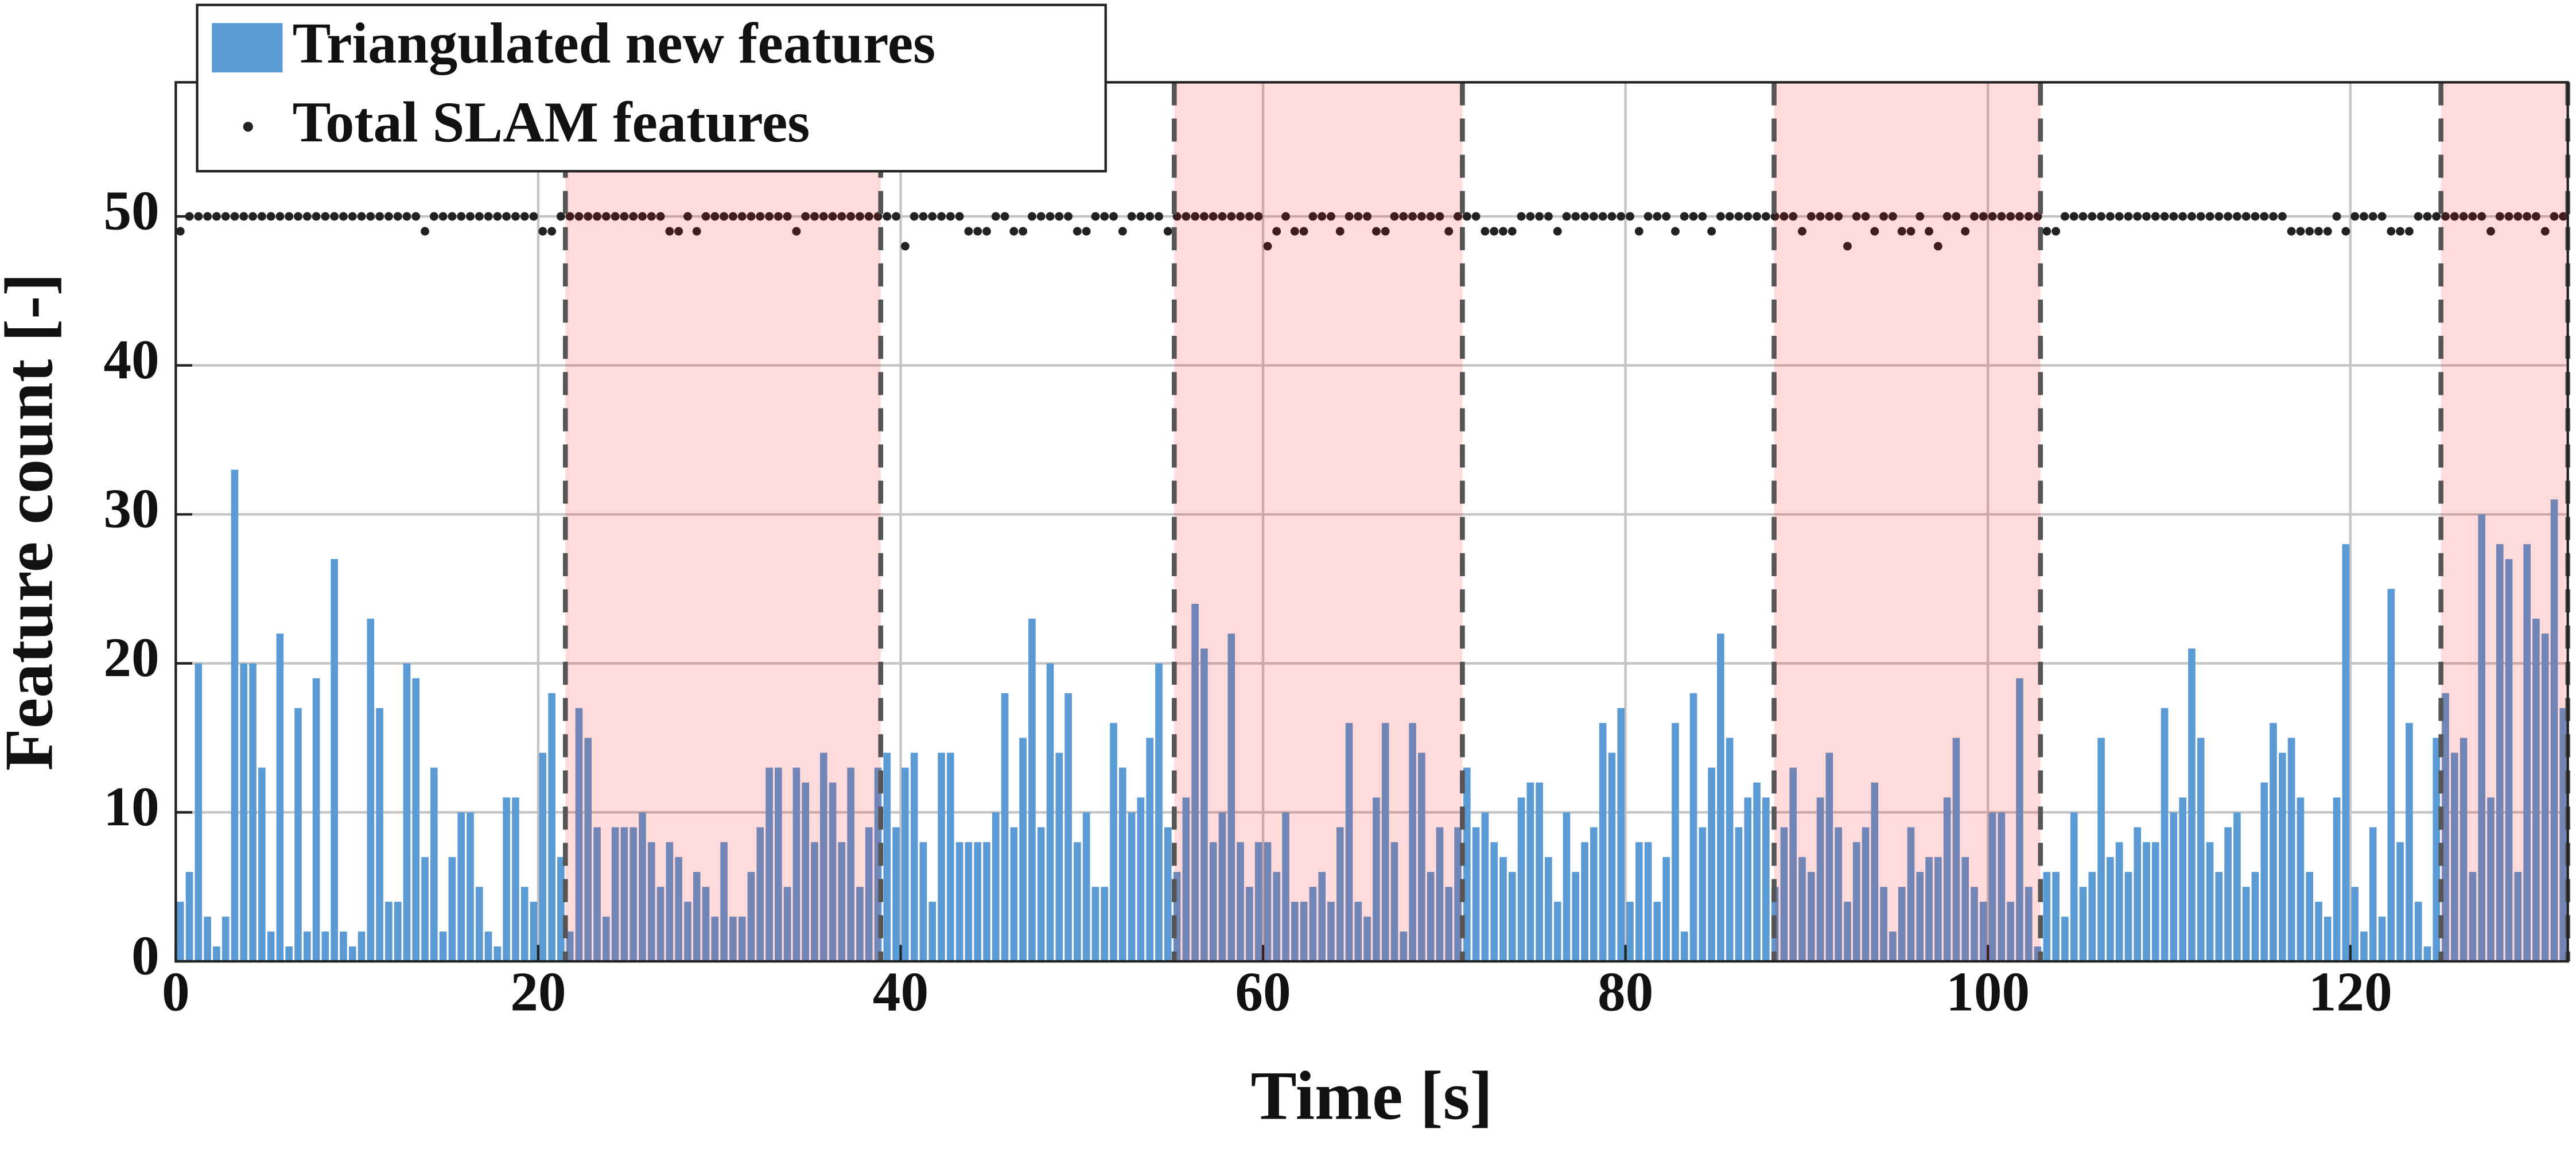 This screenshot has height=1149, width=2576. What do you see at coordinates (723, 522) in the screenshot?
I see `shaded-region` at bounding box center [723, 522].